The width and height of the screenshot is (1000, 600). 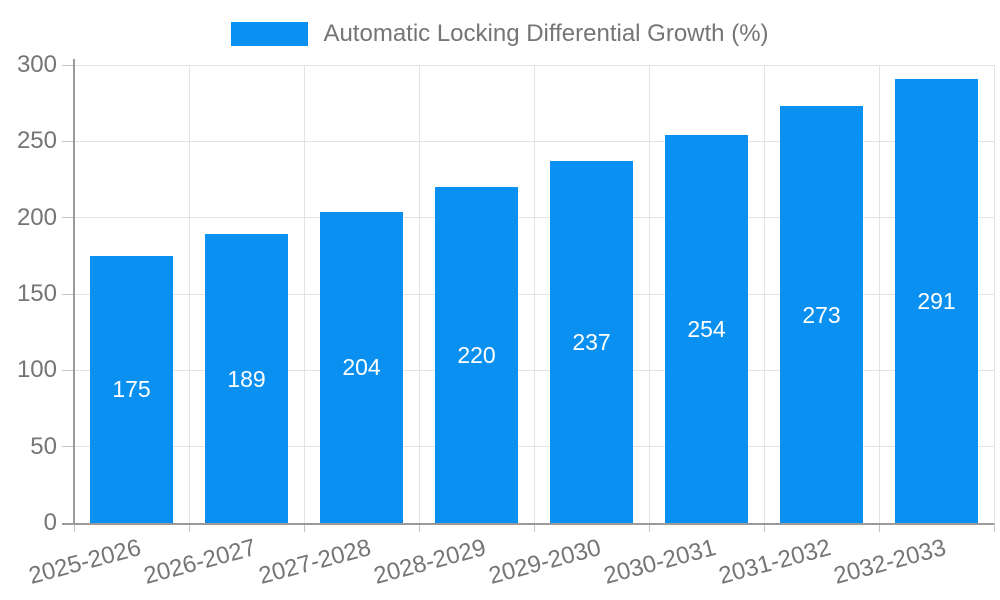 I want to click on bar-value-label: 254, so click(x=706, y=329).